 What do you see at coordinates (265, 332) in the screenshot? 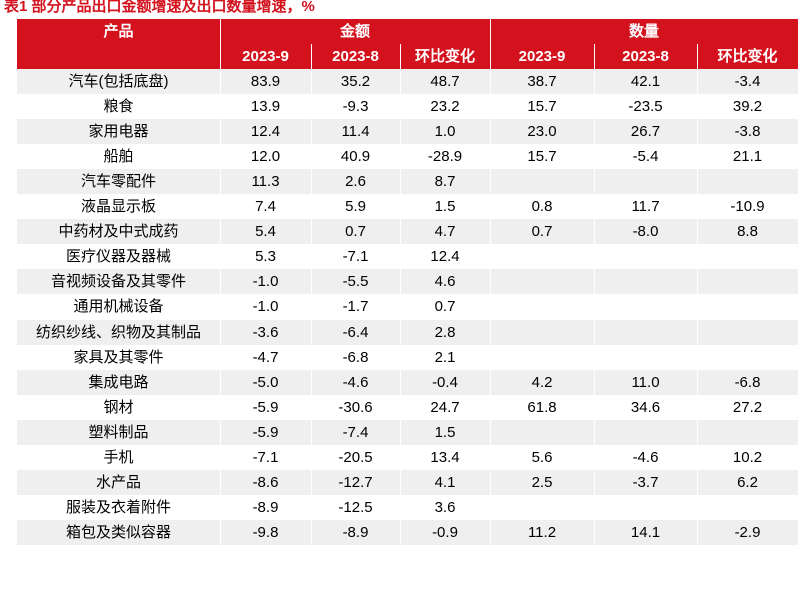
I see `value-cell: -3.6` at bounding box center [265, 332].